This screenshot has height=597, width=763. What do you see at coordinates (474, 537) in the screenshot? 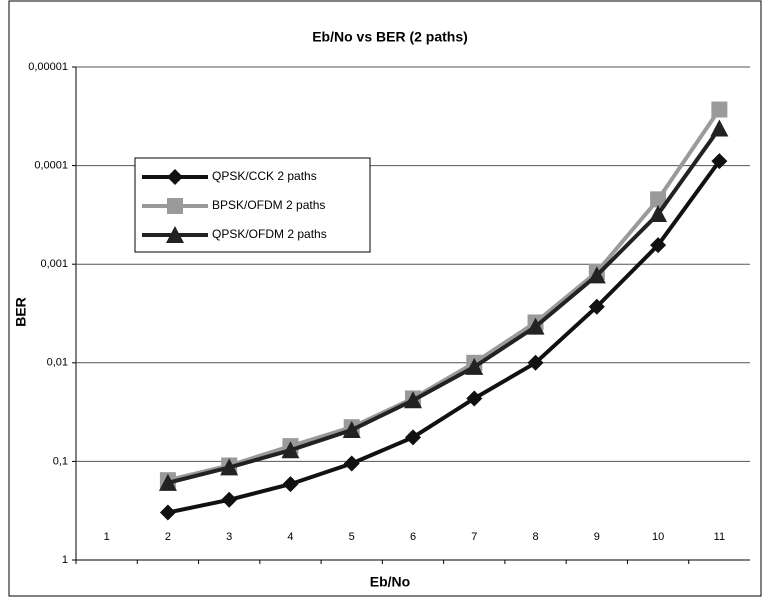
I see `x-tick-label: 7` at bounding box center [474, 537].